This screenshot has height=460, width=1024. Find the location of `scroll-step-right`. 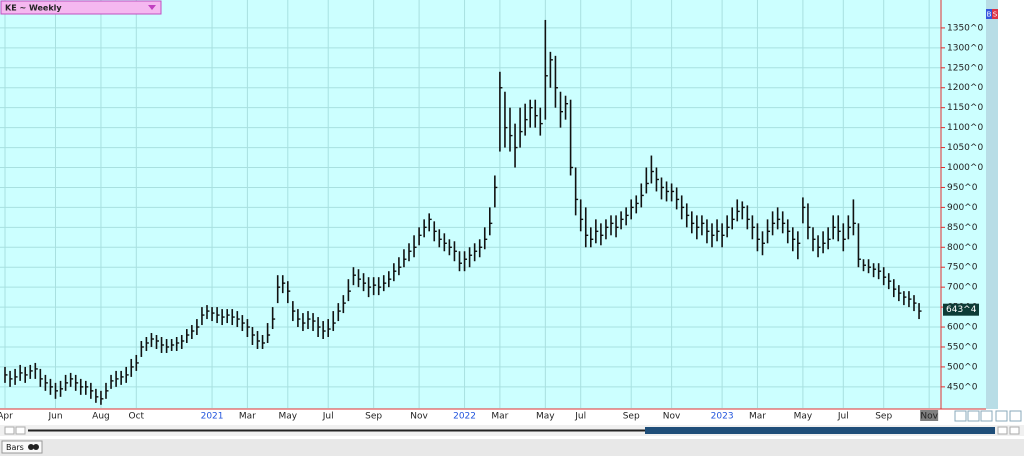

scroll-step-right is located at coordinates (1002, 430).